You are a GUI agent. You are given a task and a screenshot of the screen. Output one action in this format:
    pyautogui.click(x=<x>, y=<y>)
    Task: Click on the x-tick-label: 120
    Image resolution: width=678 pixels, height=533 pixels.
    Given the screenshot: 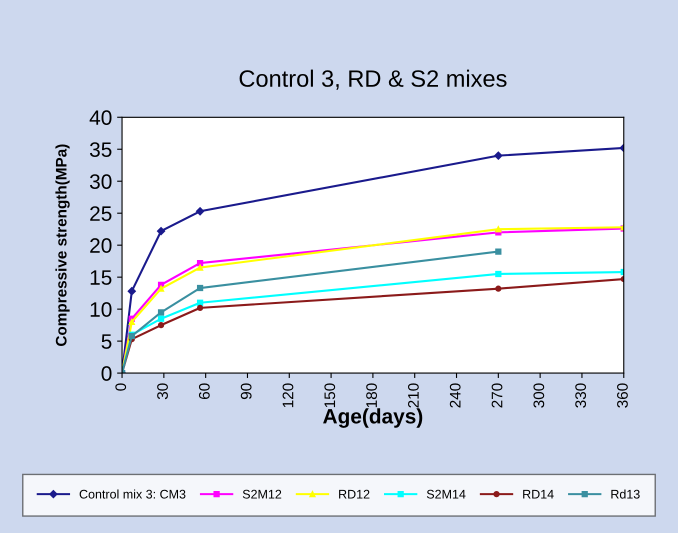 What is the action you would take?
    pyautogui.click(x=288, y=395)
    